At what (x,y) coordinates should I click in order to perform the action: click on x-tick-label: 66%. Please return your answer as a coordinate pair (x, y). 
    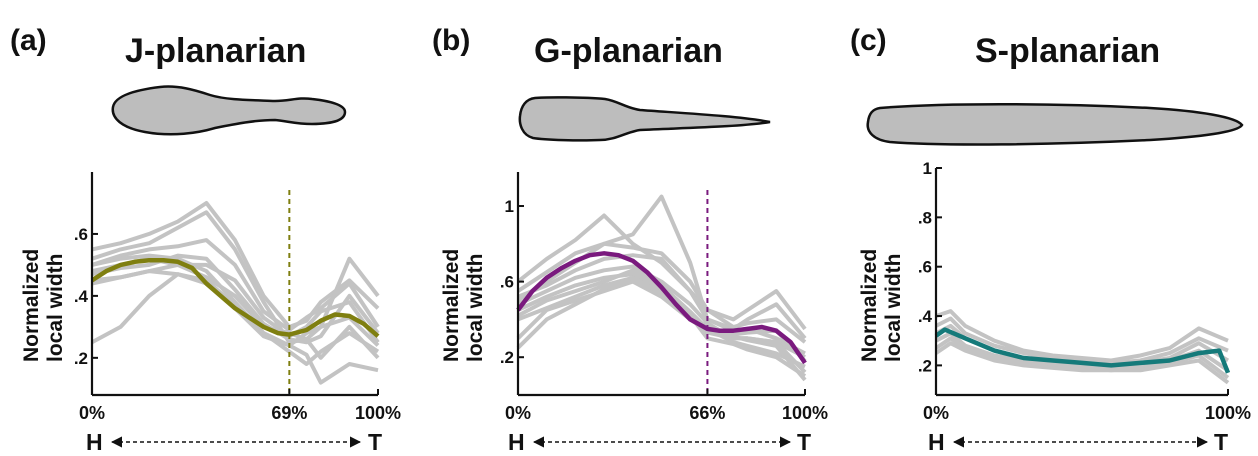
    Looking at the image, I should click on (707, 413).